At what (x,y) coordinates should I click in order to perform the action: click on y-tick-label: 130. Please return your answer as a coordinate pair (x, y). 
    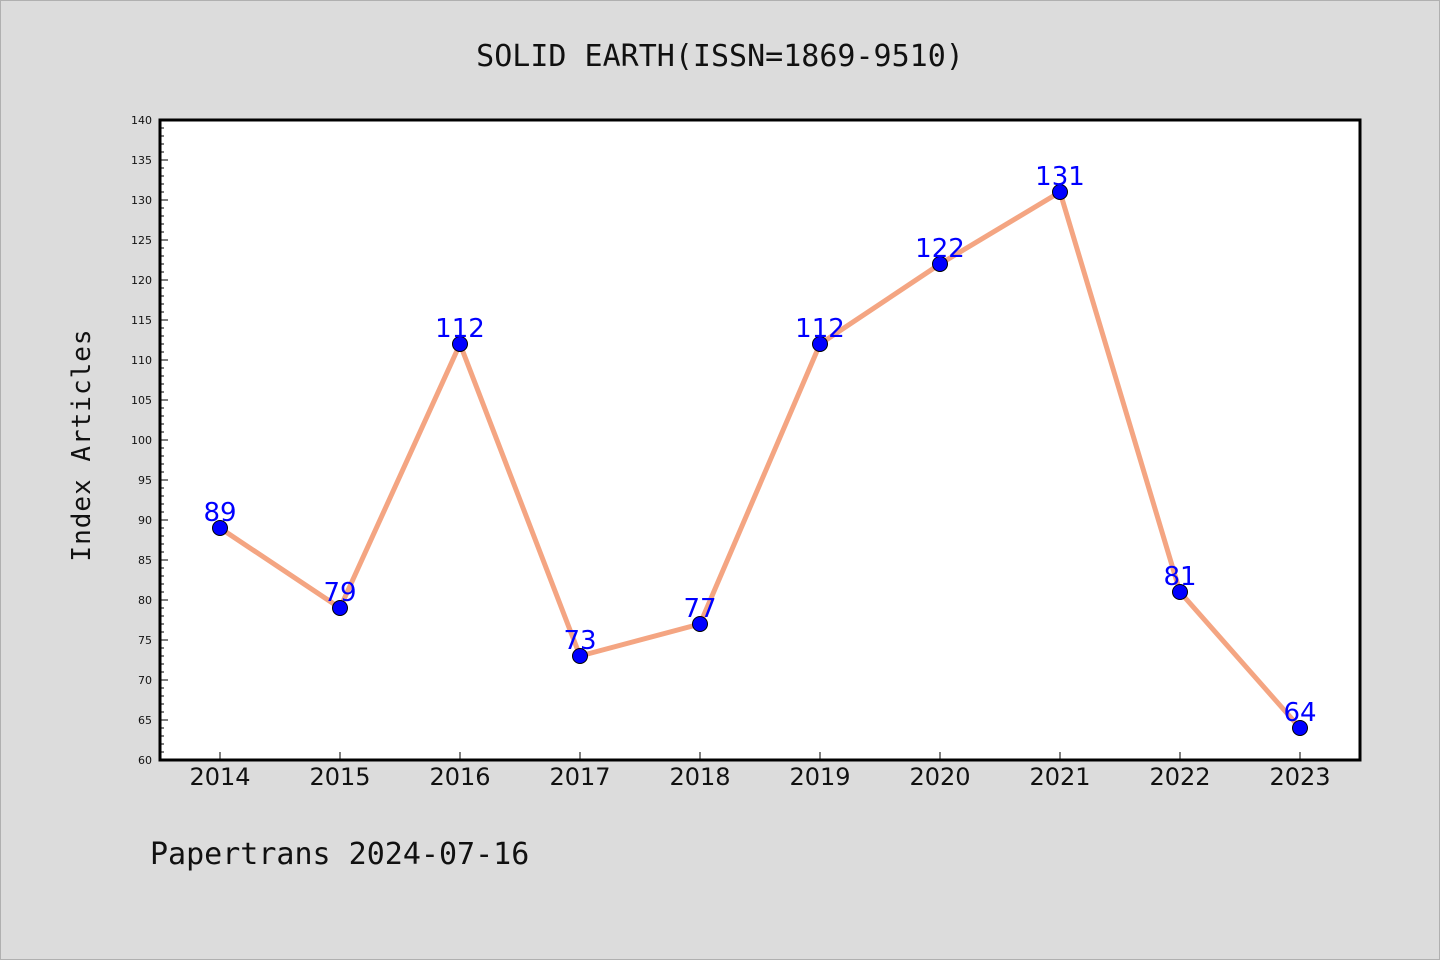
    Looking at the image, I should click on (141, 200).